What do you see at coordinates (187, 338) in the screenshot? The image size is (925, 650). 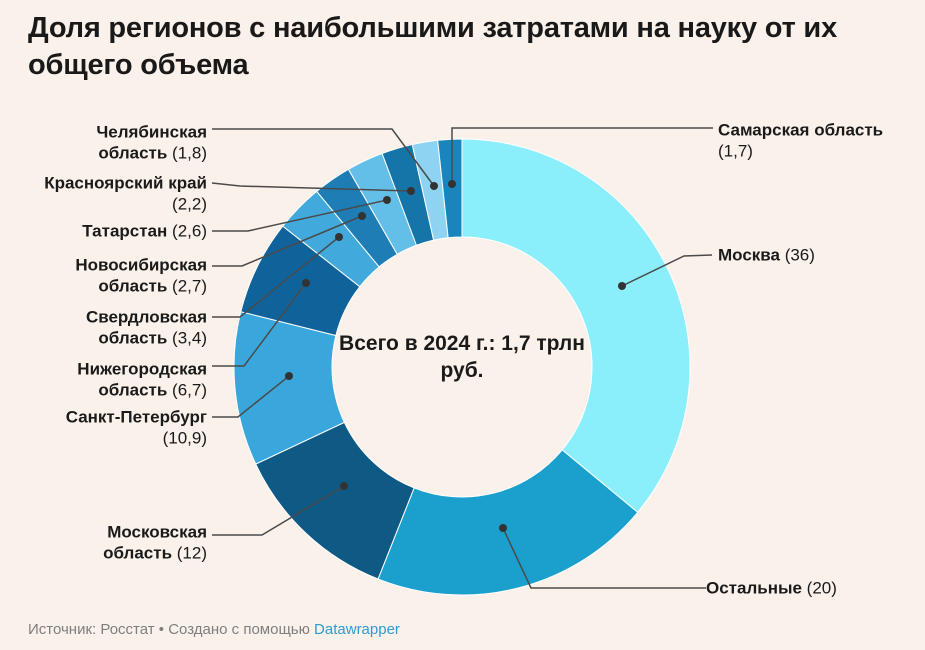 I see `slice-label-value: (3,4)` at bounding box center [187, 338].